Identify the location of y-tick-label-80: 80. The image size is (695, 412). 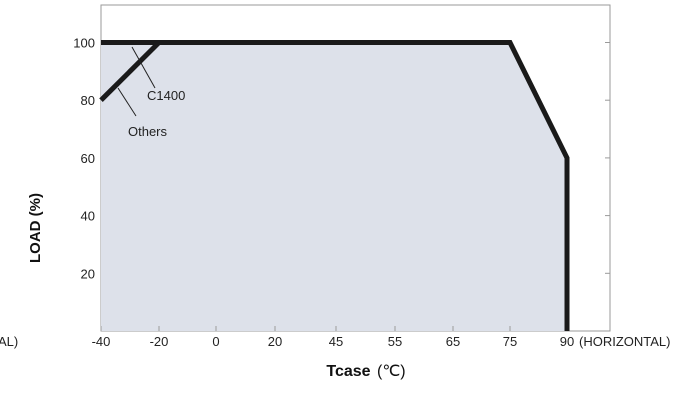
(88, 100).